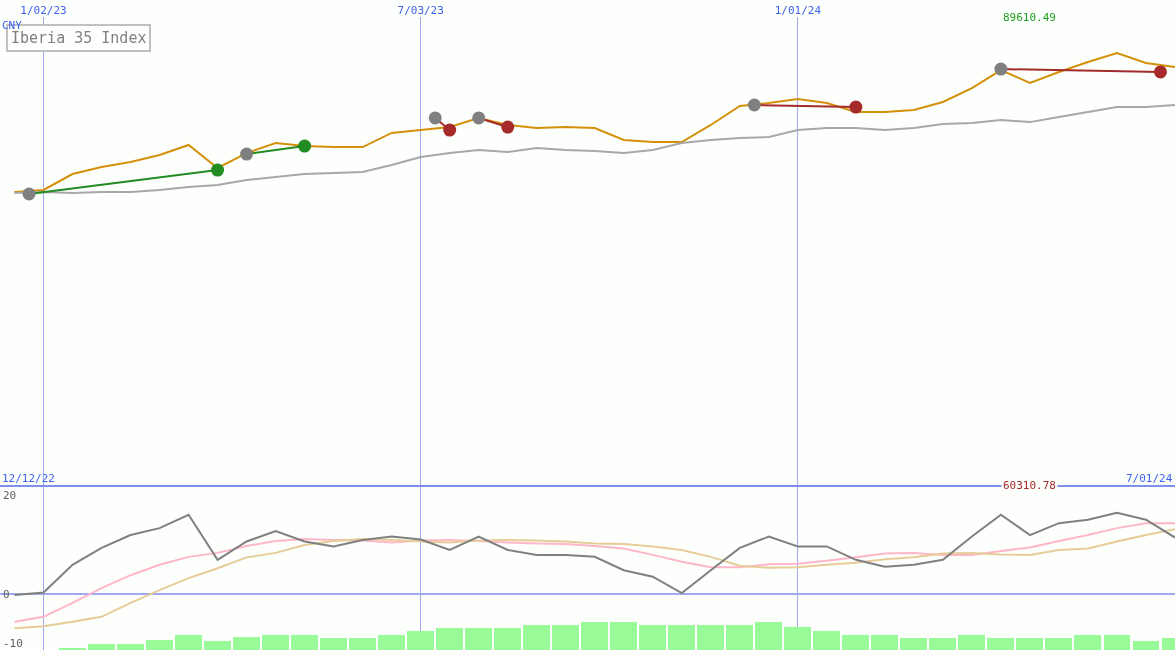 The width and height of the screenshot is (1175, 650). What do you see at coordinates (1029, 17) in the screenshot?
I see `y-tick-label: 89610.49` at bounding box center [1029, 17].